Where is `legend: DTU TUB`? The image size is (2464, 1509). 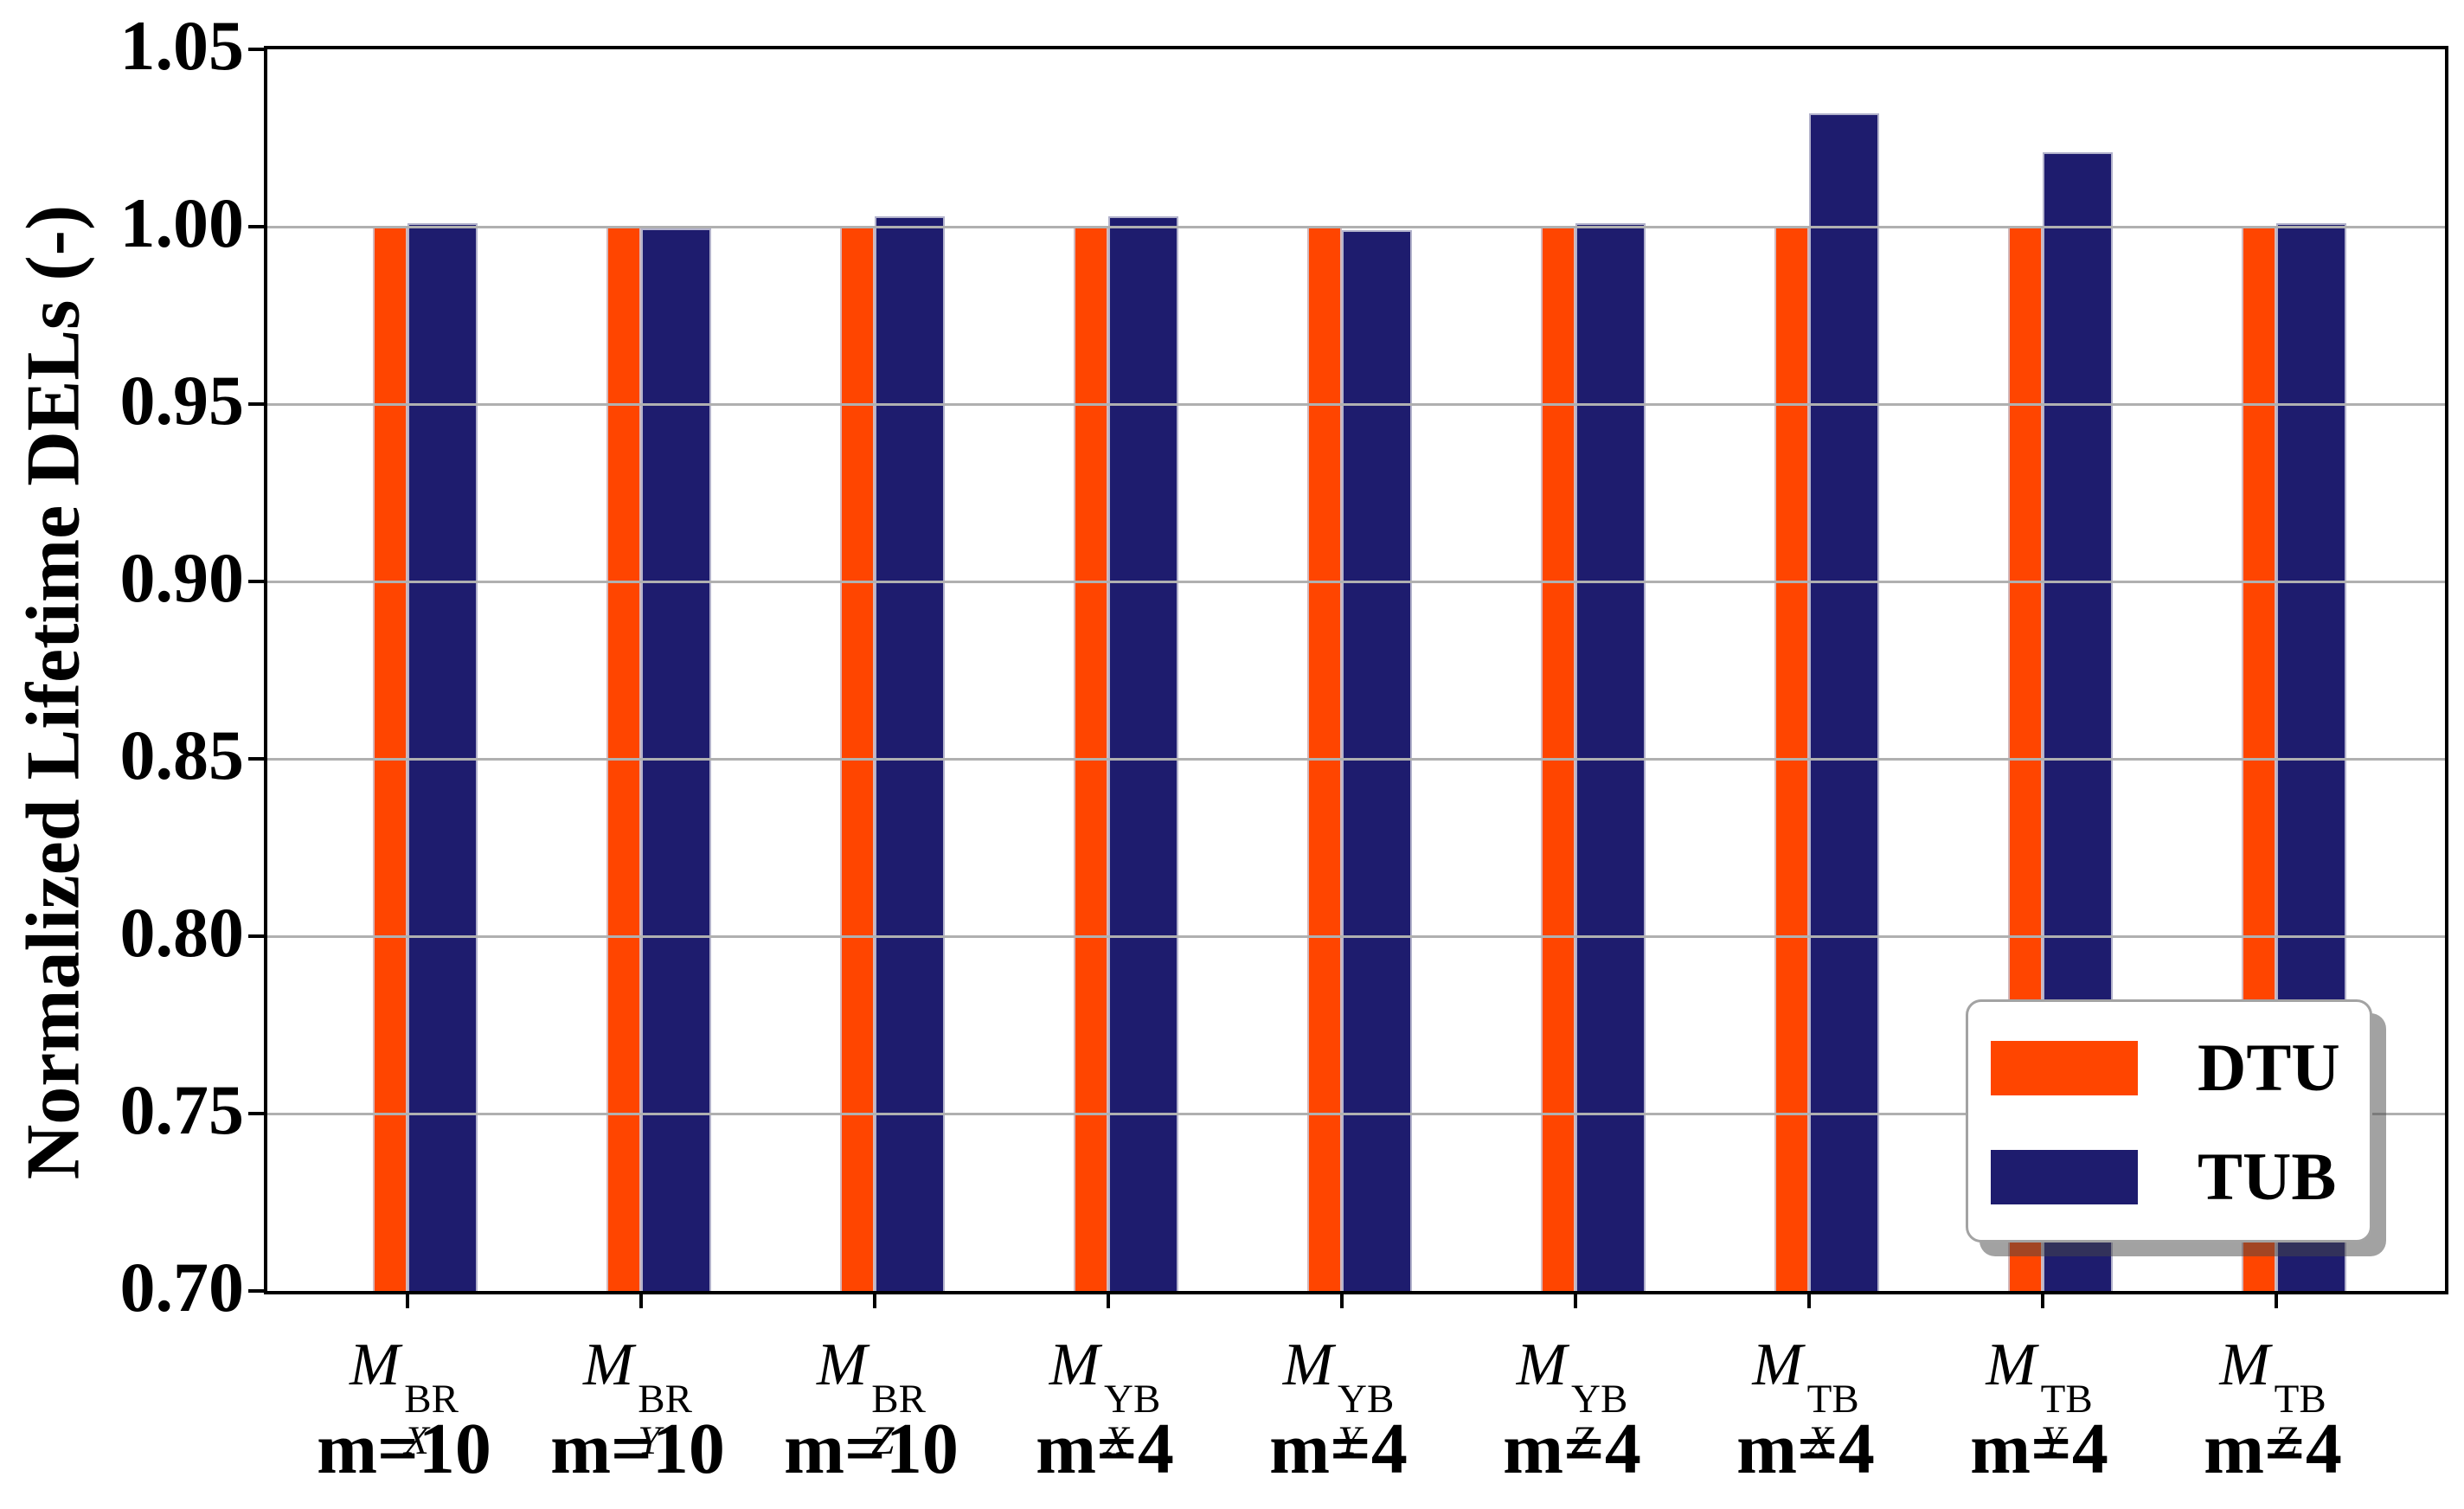
legend: DTU TUB is located at coordinates (2169, 1121).